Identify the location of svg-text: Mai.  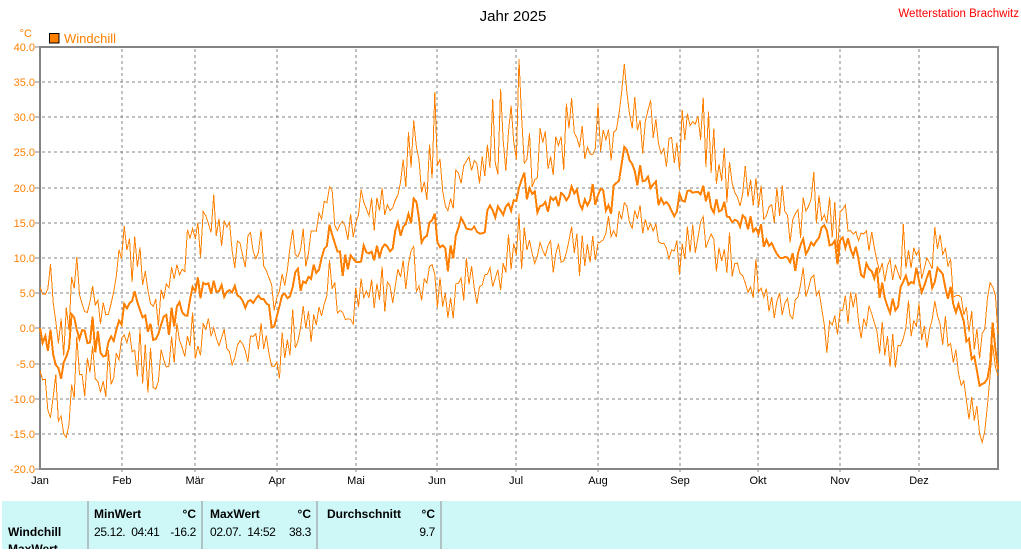
(356, 481).